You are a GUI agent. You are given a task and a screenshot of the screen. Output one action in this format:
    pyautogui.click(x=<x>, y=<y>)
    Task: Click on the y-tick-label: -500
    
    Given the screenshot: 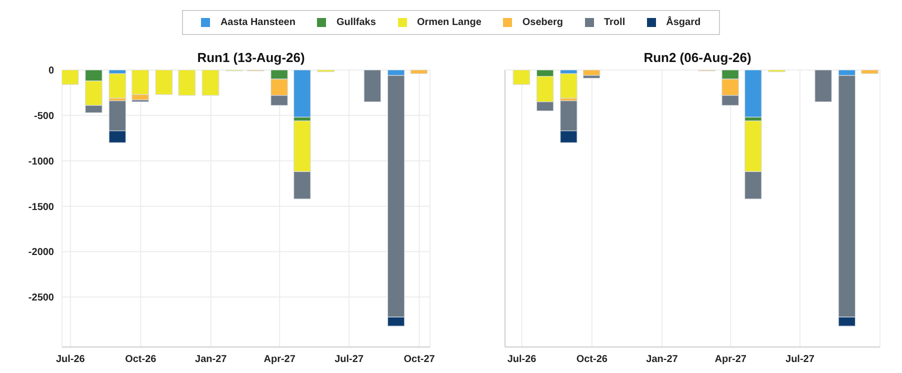 What is the action you would take?
    pyautogui.click(x=44, y=116)
    